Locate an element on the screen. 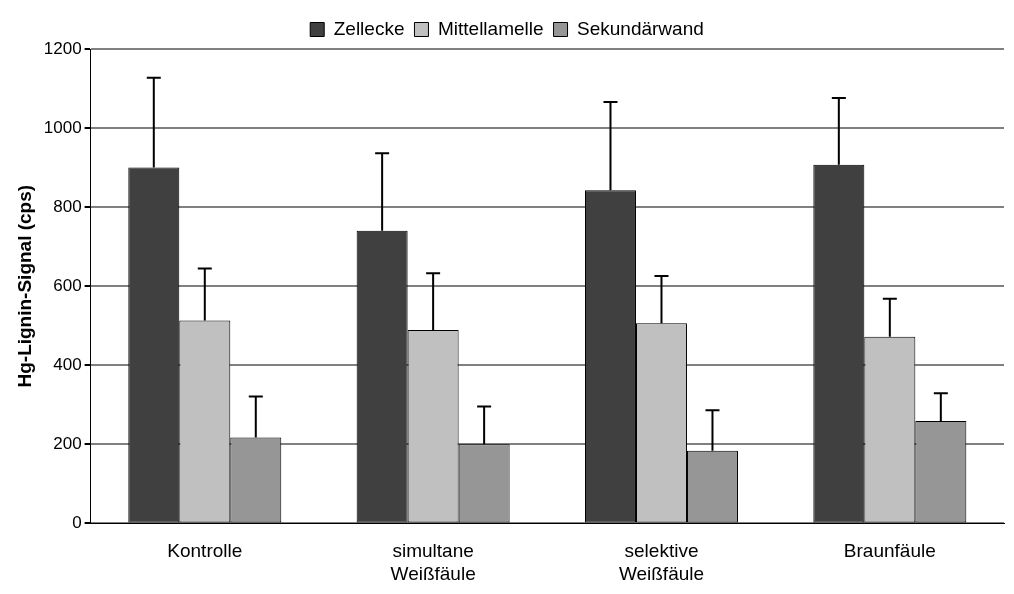 This screenshot has width=1014, height=594. x-tick-label: Kontrolle is located at coordinates (205, 551).